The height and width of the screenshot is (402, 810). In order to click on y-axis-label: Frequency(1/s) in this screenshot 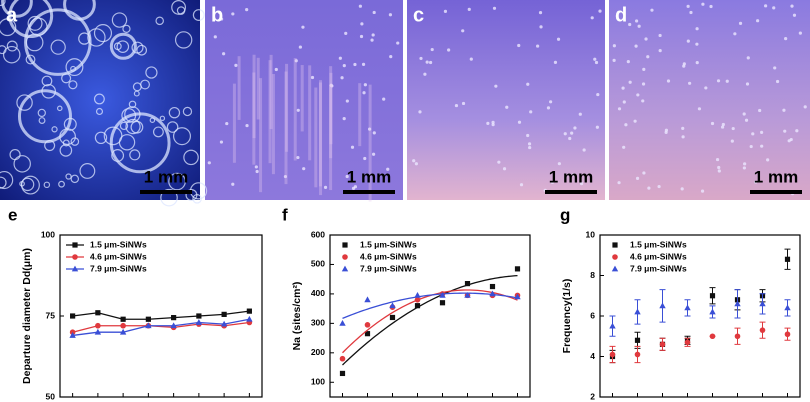, I will do `click(567, 316)`.